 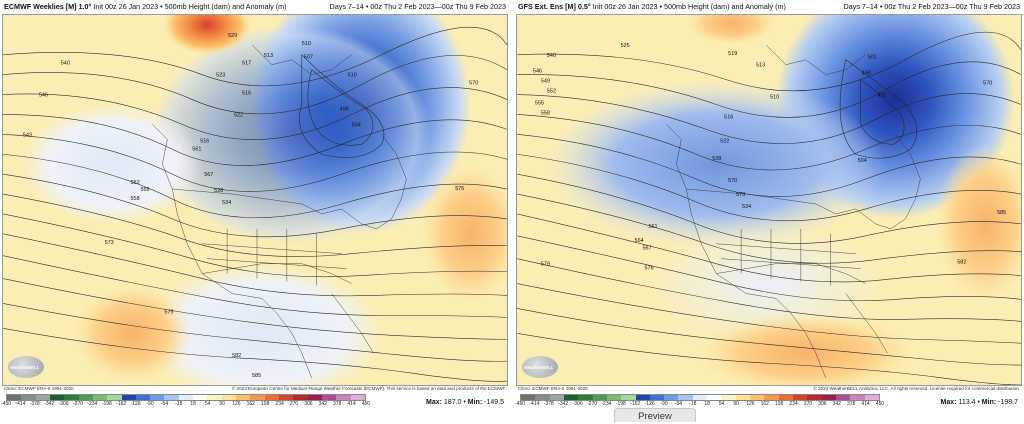 What do you see at coordinates (246, 64) in the screenshot?
I see `contour-label: 517` at bounding box center [246, 64].